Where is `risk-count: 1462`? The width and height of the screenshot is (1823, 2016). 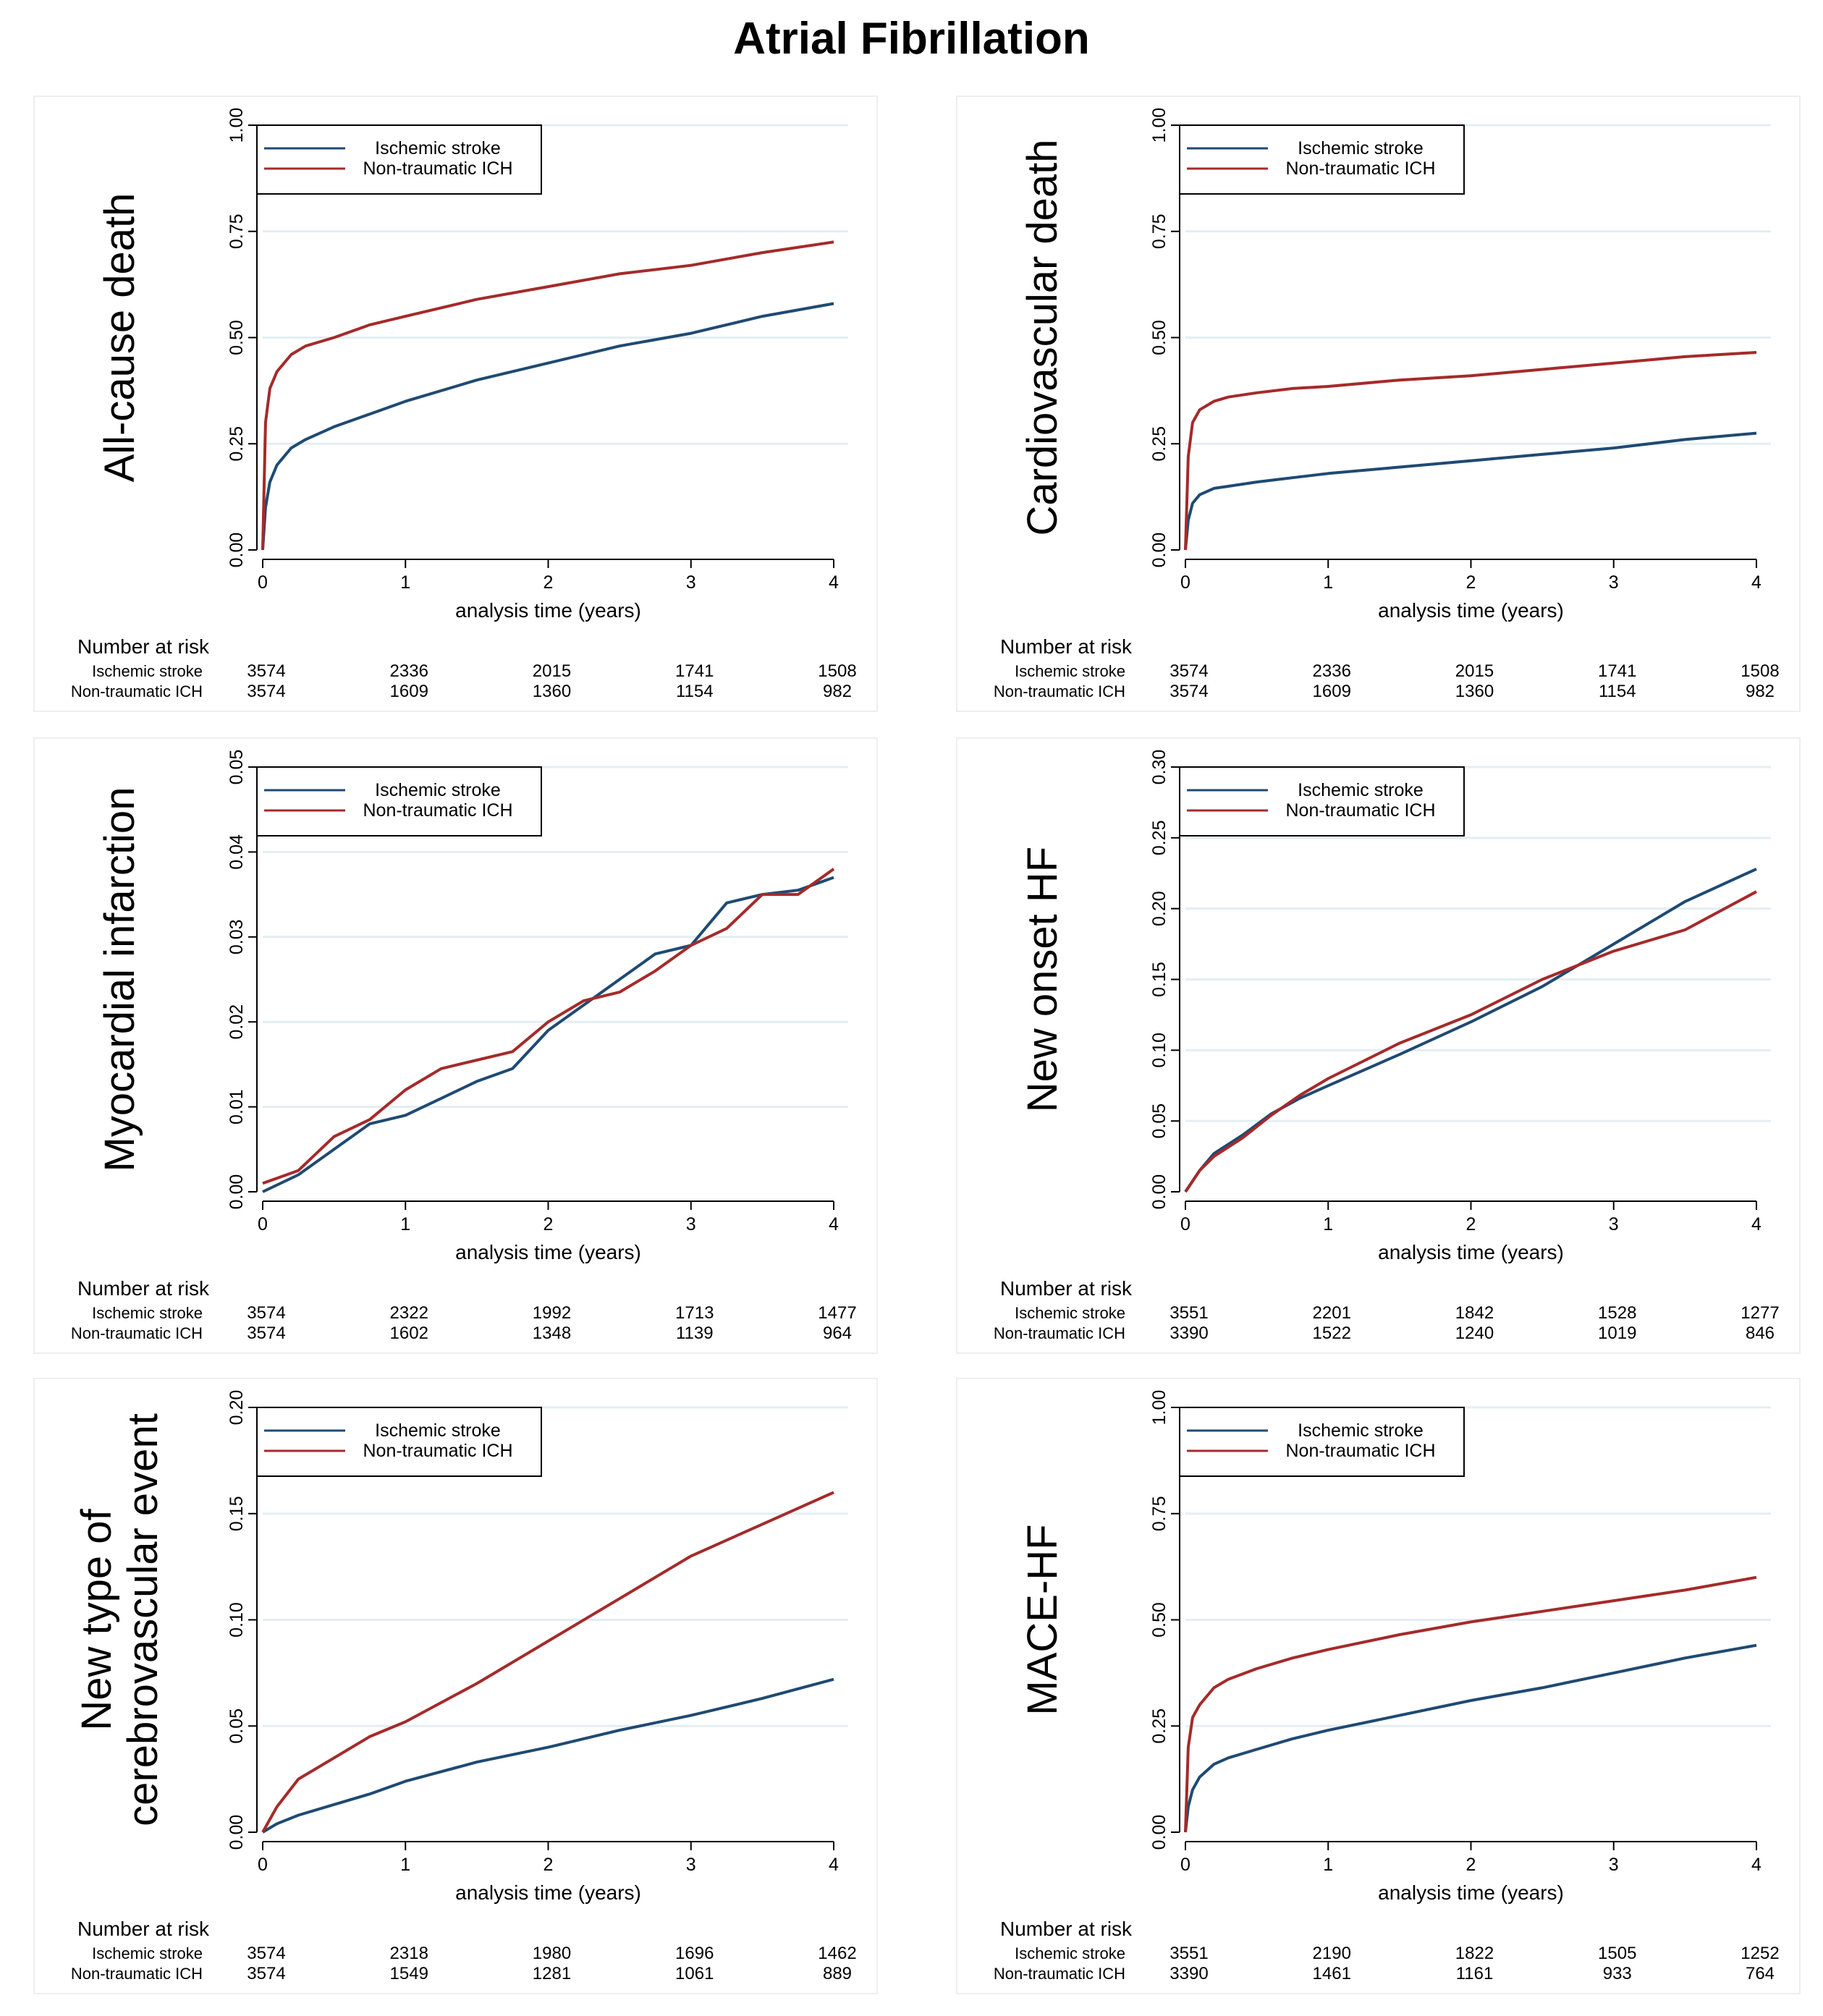
risk-count: 1462 is located at coordinates (837, 1953).